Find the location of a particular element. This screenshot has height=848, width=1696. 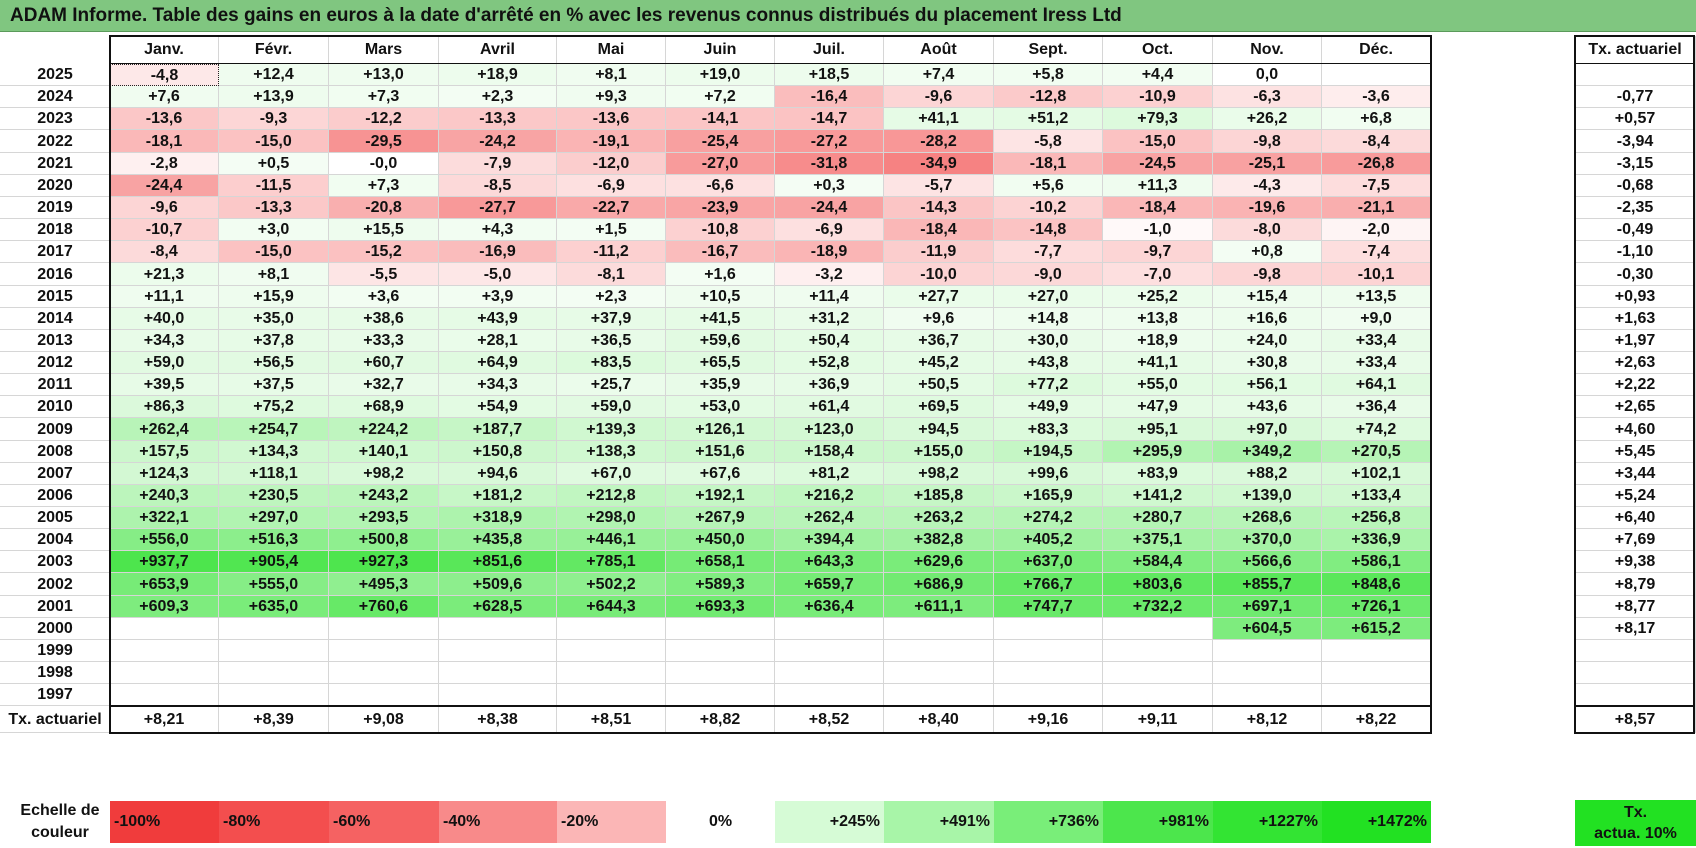

gain-cell: -13,3 is located at coordinates (498, 119).